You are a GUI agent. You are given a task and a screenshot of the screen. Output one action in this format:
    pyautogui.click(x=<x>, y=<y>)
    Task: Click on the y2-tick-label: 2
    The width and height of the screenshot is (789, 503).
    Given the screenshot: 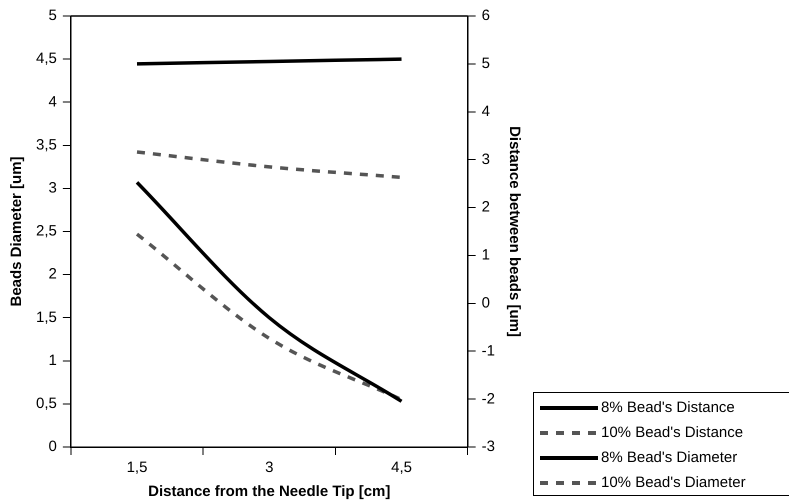 What is the action you would take?
    pyautogui.click(x=486, y=207)
    